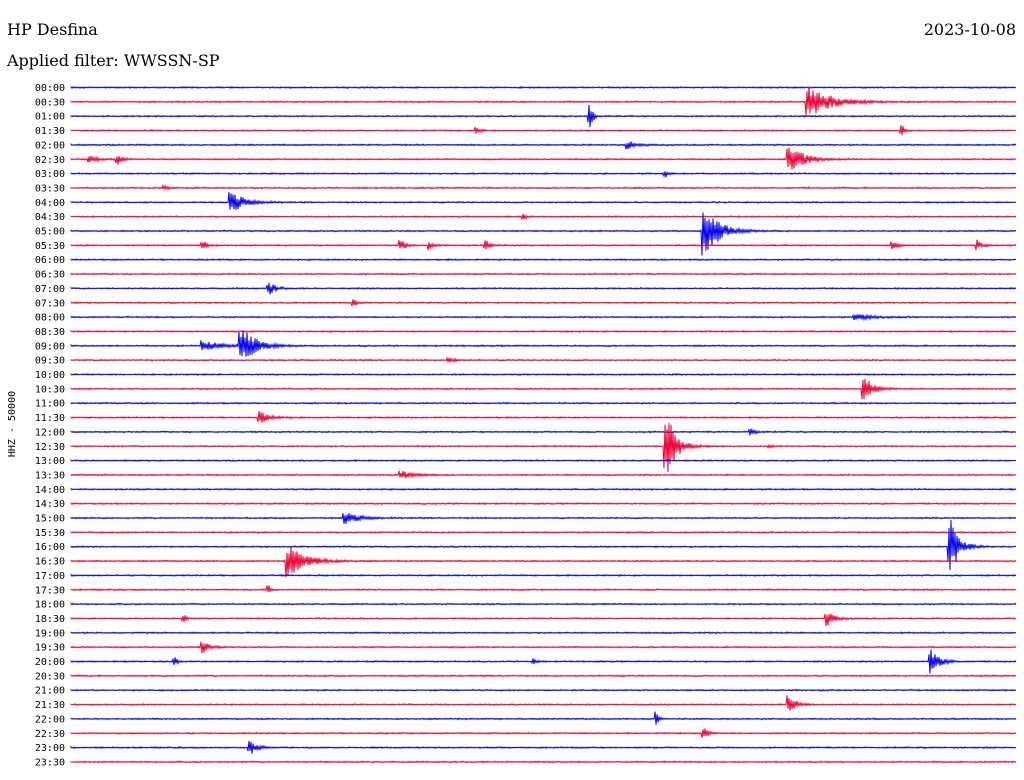 This screenshot has height=780, width=1024. What do you see at coordinates (12, 424) in the screenshot?
I see `y-axis-label: HHZ - 50000` at bounding box center [12, 424].